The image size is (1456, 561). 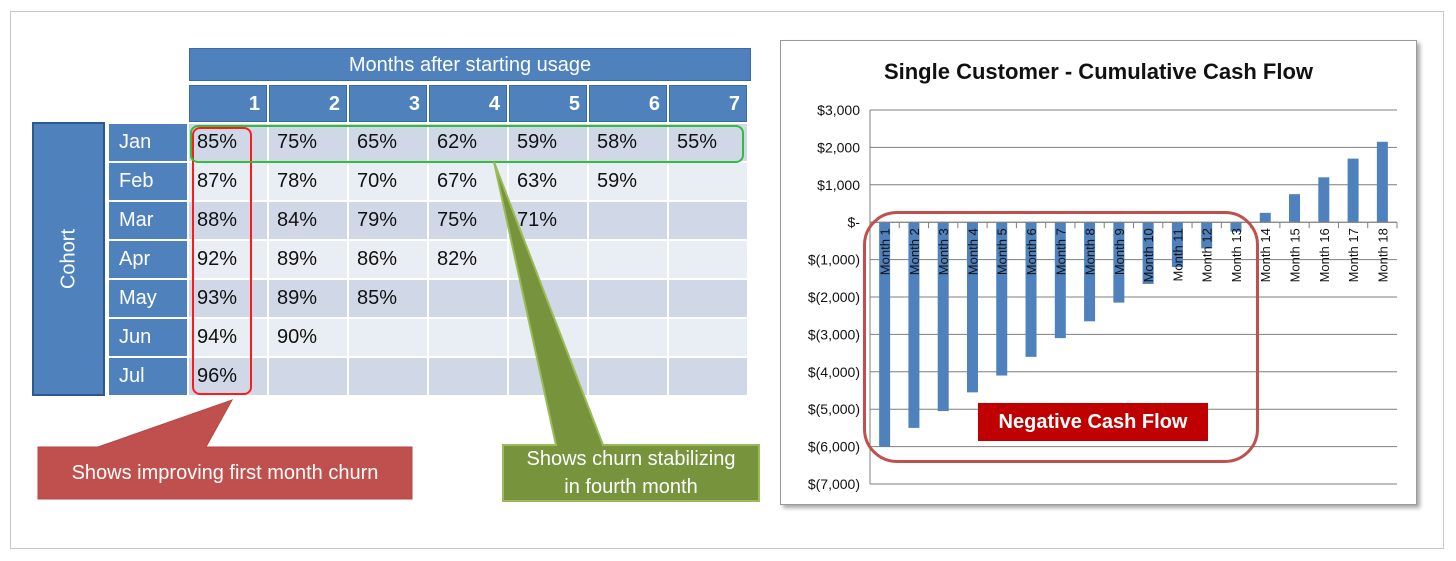 I want to click on retention-cell: 93%, so click(x=228, y=298).